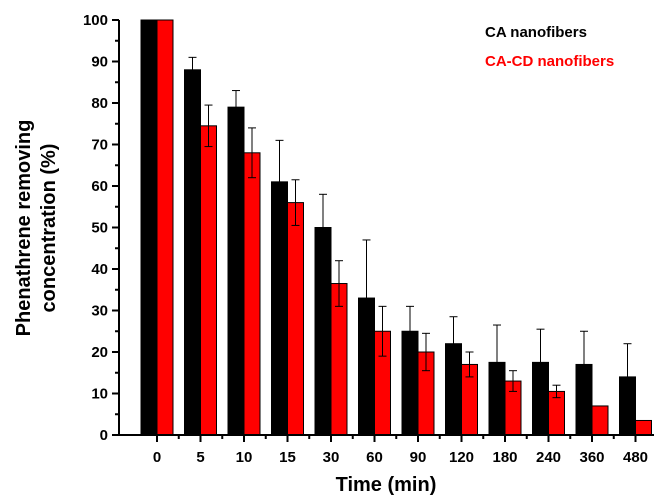  What do you see at coordinates (36, 228) in the screenshot?
I see `y-axis-title-group: Phenathrene removing concentration (%)` at bounding box center [36, 228].